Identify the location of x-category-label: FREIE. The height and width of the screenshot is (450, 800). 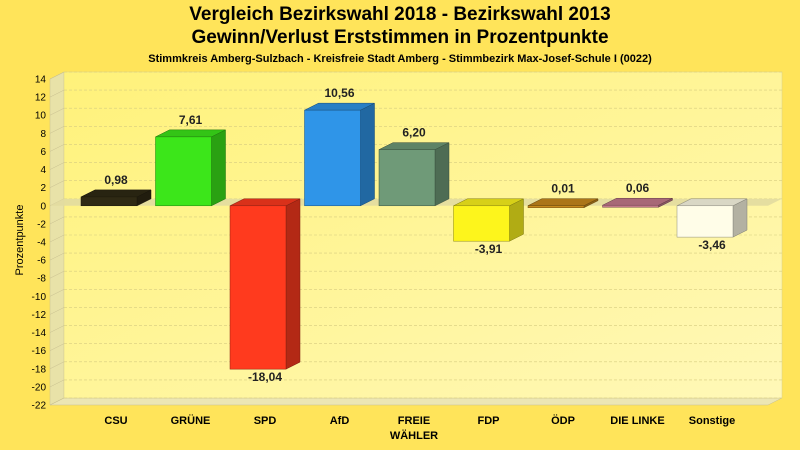
(414, 421).